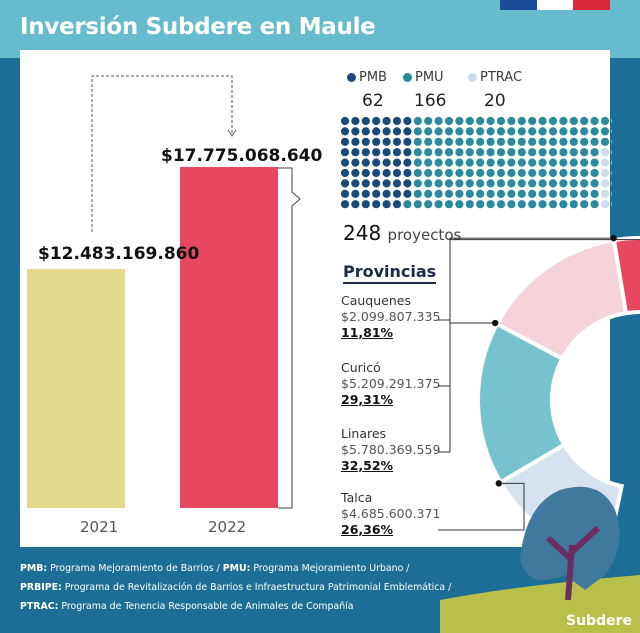 This screenshot has width=640, height=633. What do you see at coordinates (242, 156) in the screenshot?
I see `bar-2022-value-label: $17.775.068.640` at bounding box center [242, 156].